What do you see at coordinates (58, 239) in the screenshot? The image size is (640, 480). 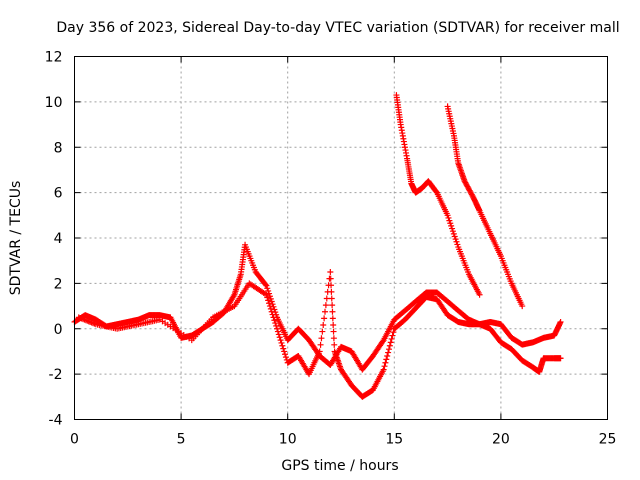 I see `y-tick-label: 4` at bounding box center [58, 239].